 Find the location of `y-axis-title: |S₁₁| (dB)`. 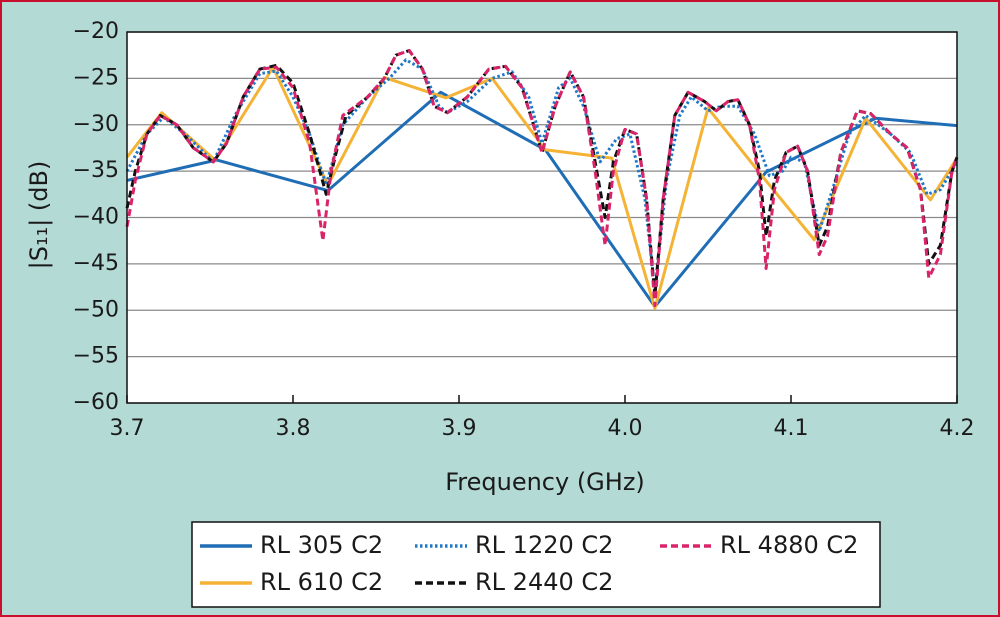

y-axis-title: |S₁₁| (dB) is located at coordinates (39, 215).